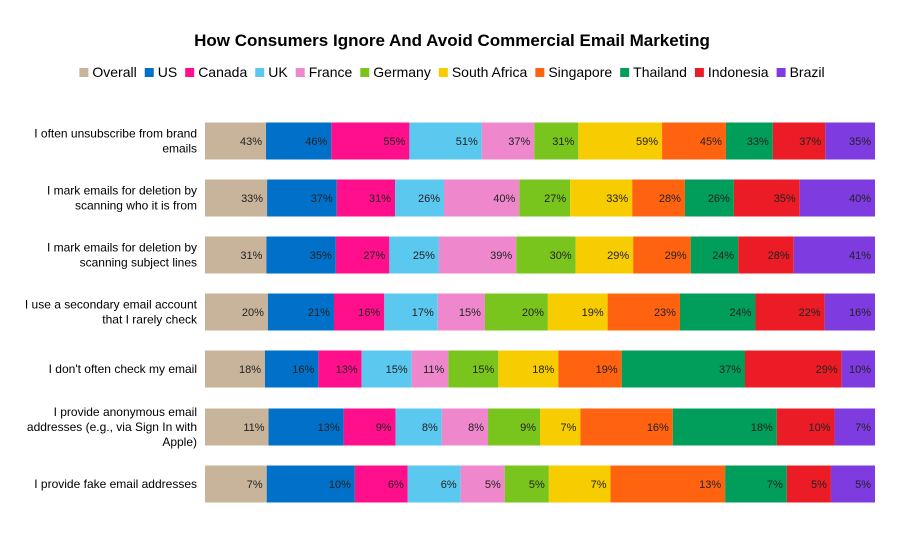 The height and width of the screenshot is (560, 904). I want to click on category-label: I don't often check my email, so click(123, 369).